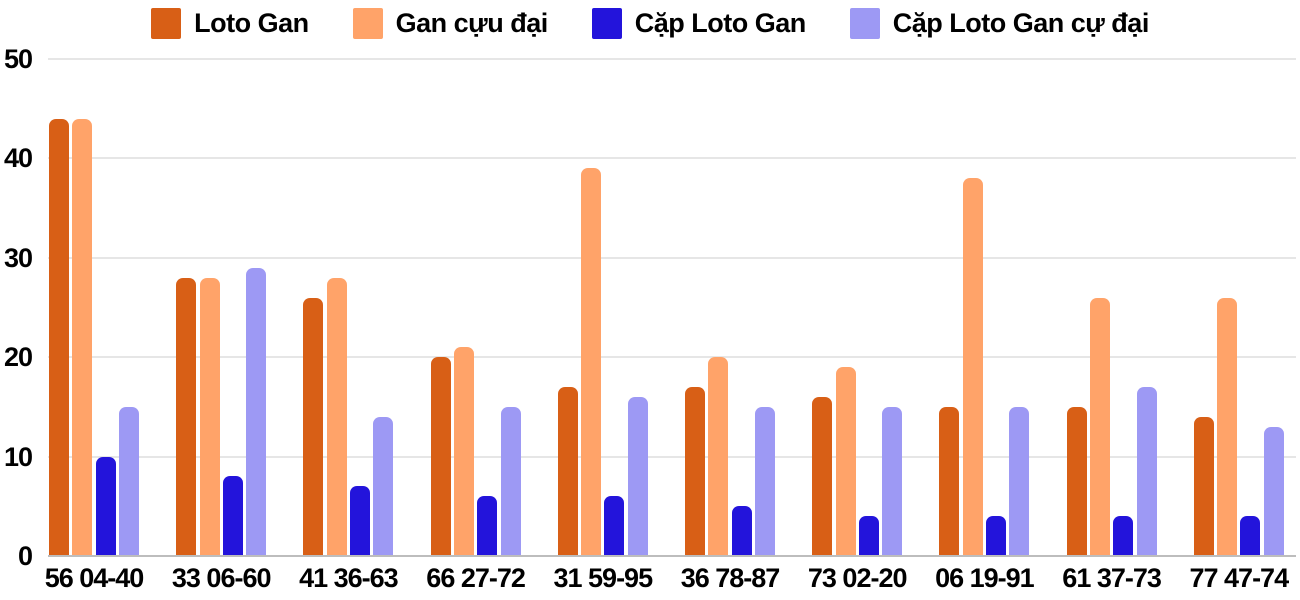 This screenshot has height=600, width=1300. Describe the element at coordinates (17, 307) in the screenshot. I see `y-axis: 0 10 20 30 40 50` at that location.